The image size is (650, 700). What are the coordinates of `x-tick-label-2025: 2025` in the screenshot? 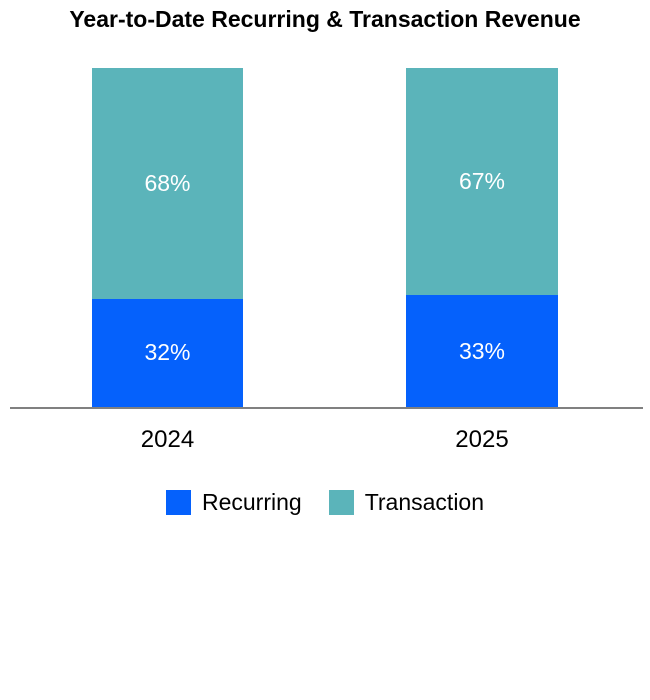 It's located at (482, 439).